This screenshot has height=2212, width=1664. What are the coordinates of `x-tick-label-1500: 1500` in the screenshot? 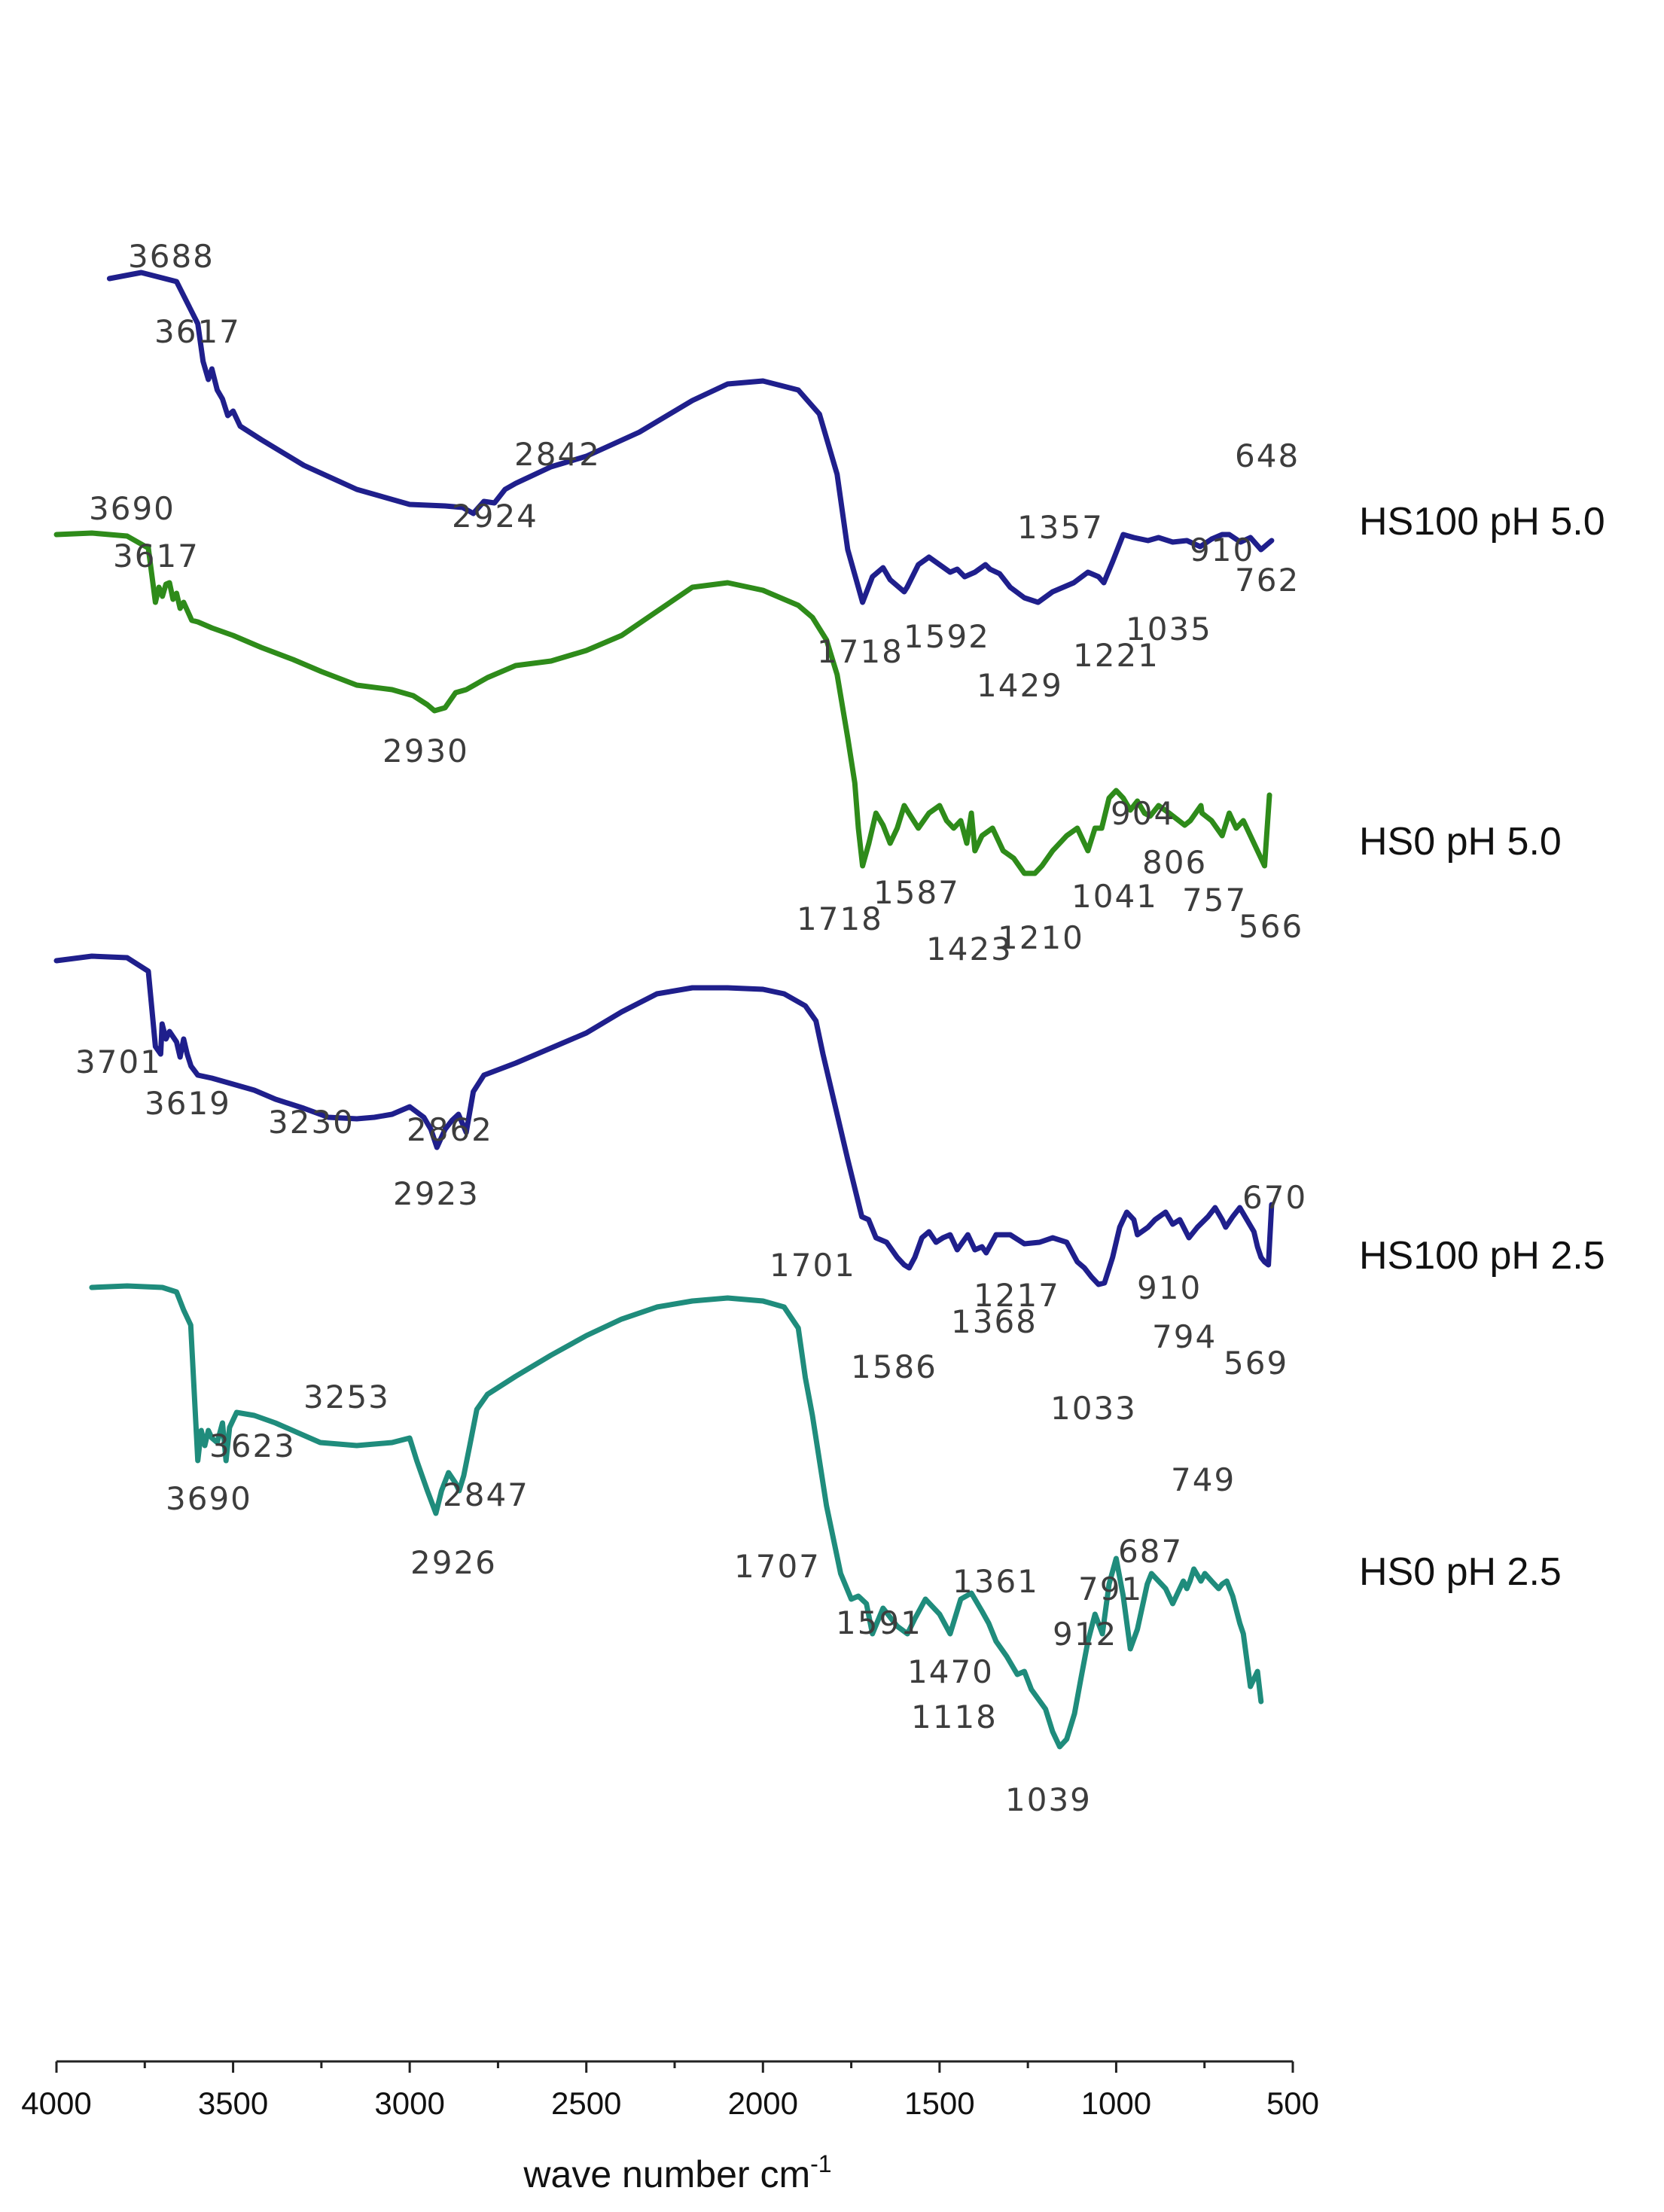 It's located at (939, 2103).